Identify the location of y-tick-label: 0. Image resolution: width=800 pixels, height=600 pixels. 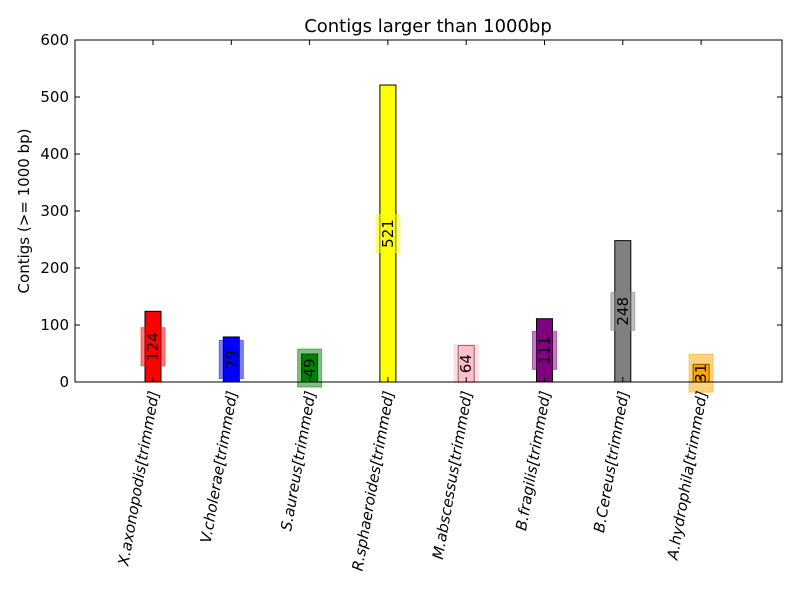
(64, 382).